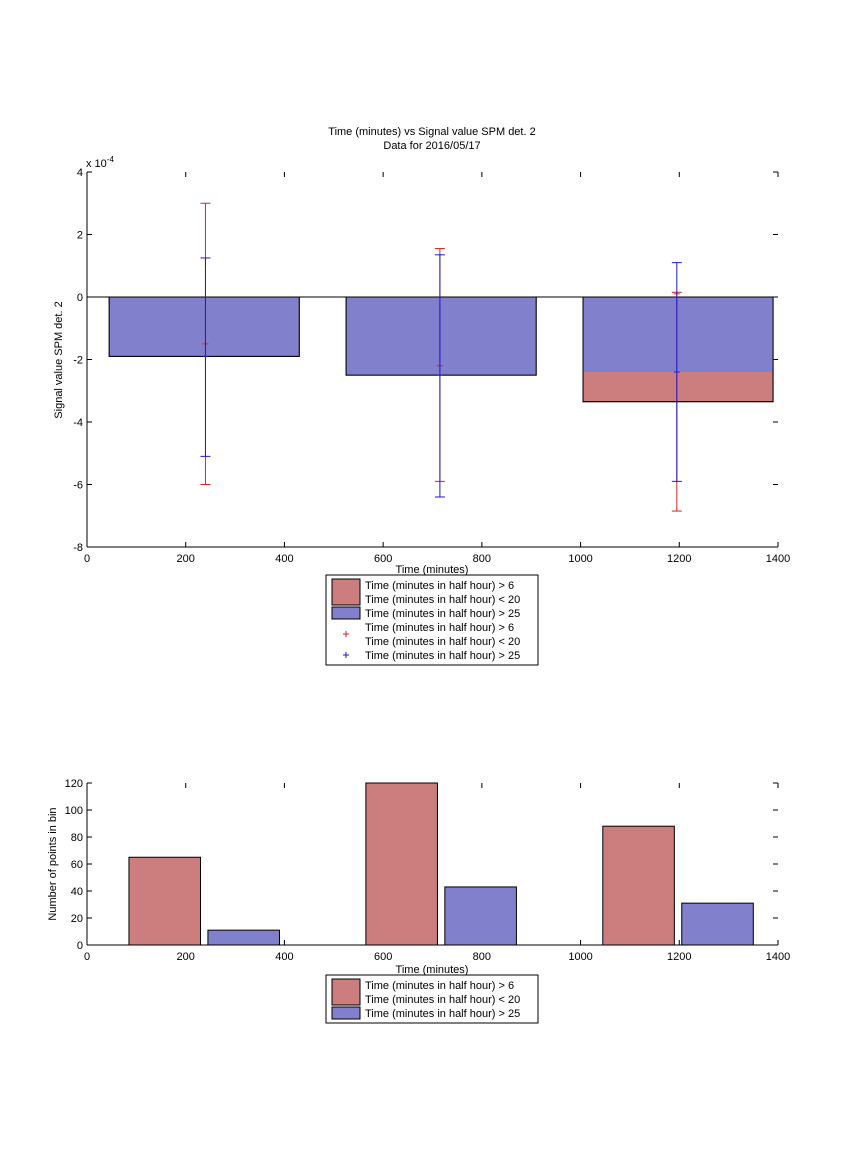 This screenshot has width=864, height=1152. Describe the element at coordinates (77, 919) in the screenshot. I see `chart2-y-tick-label: 20` at that location.